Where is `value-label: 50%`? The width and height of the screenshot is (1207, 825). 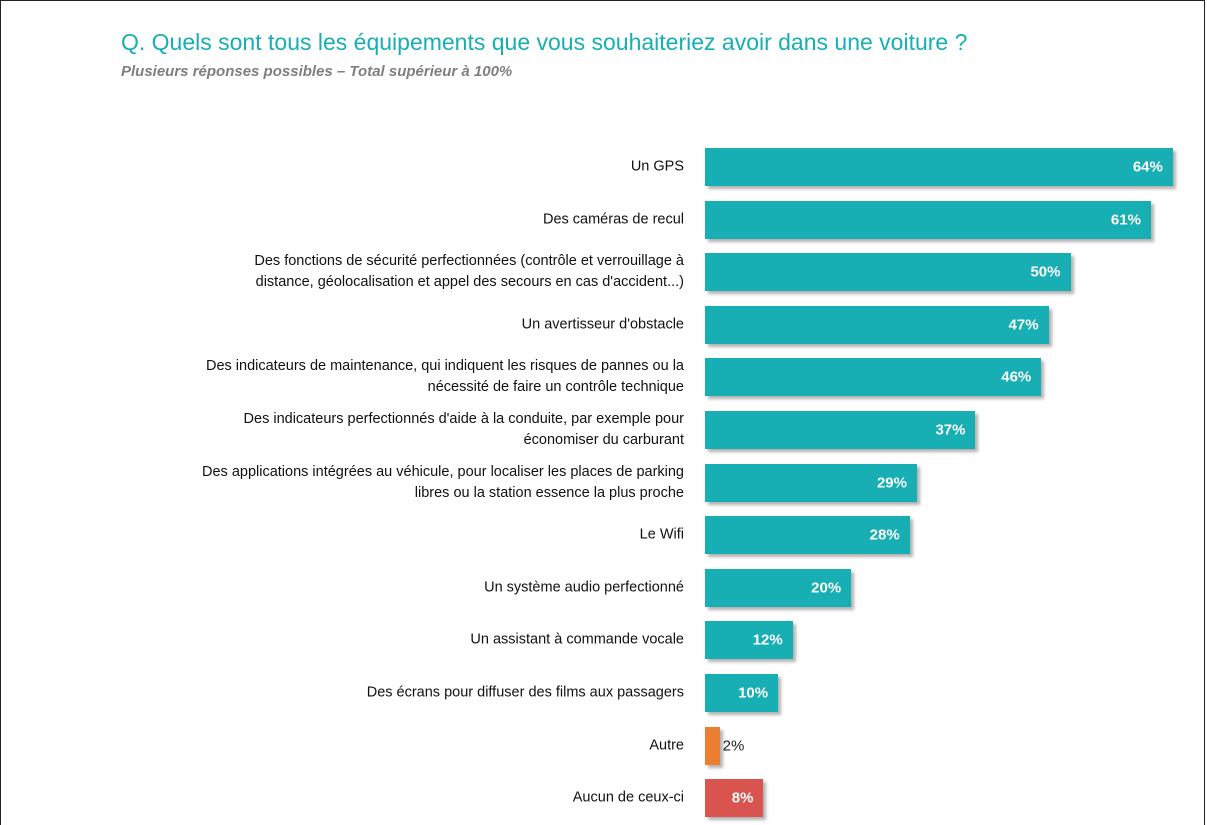 value-label: 50% is located at coordinates (1045, 272).